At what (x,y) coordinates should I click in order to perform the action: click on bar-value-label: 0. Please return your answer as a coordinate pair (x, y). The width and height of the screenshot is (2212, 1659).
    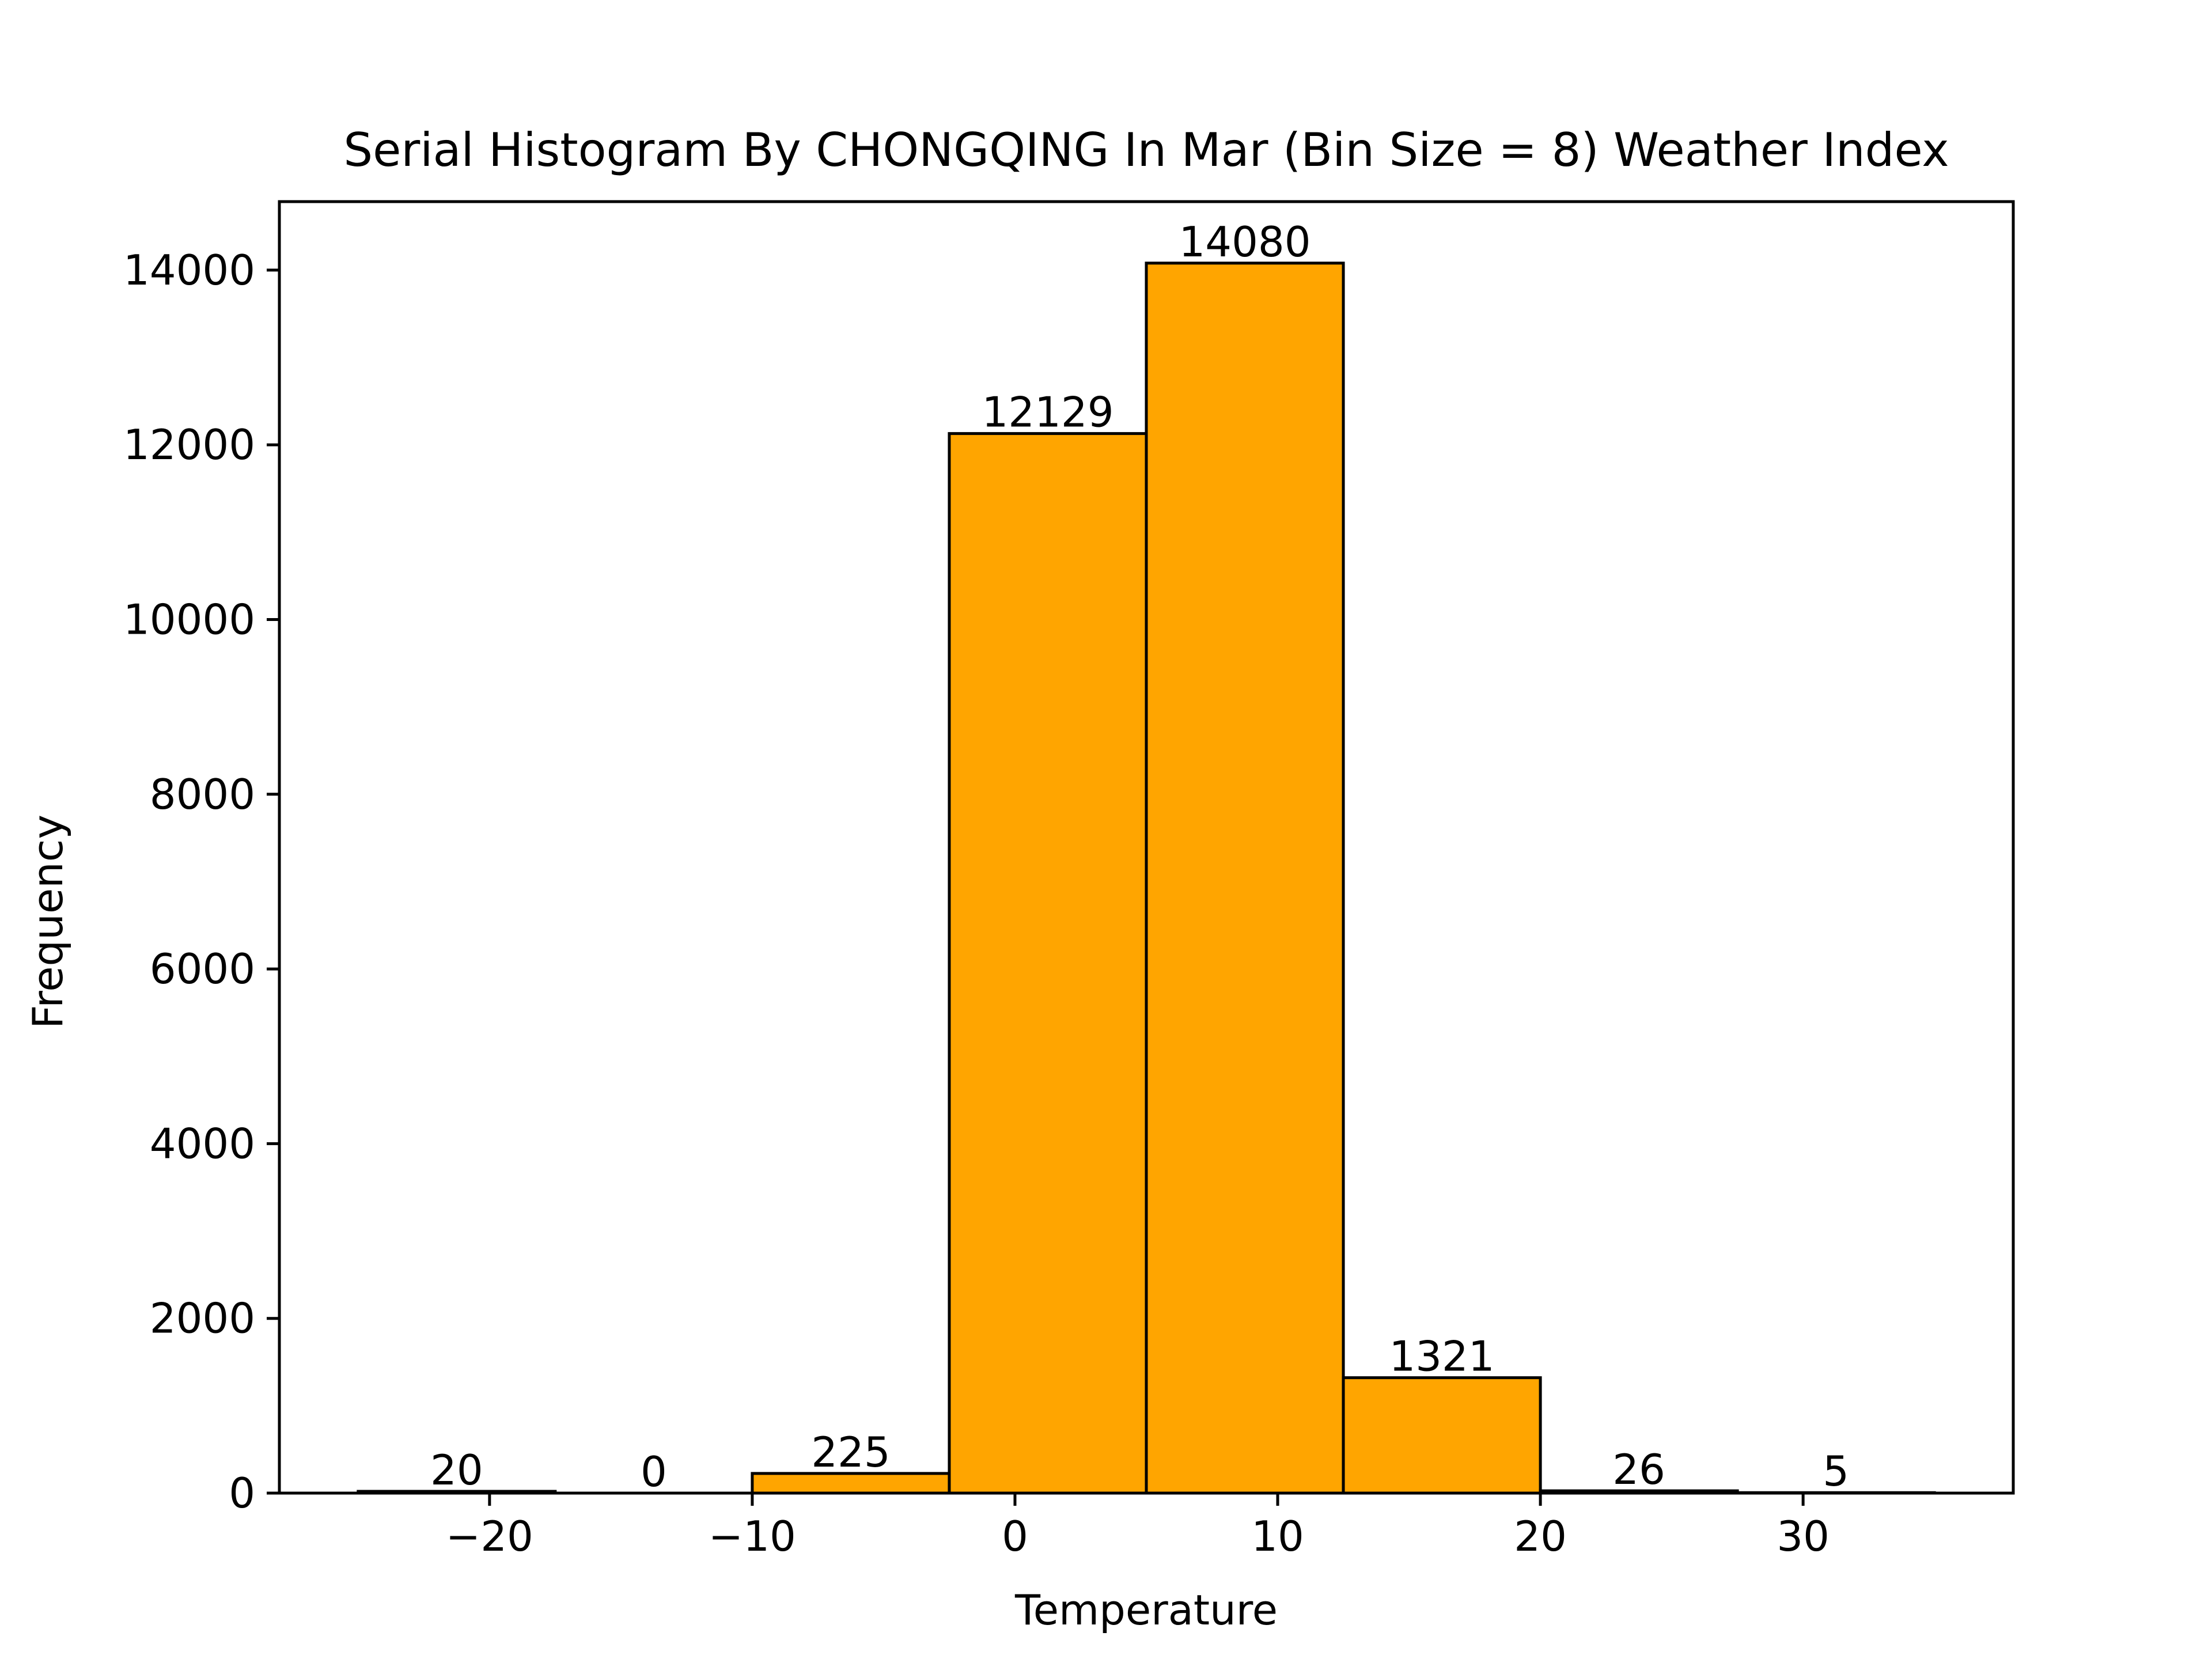
    Looking at the image, I should click on (654, 1472).